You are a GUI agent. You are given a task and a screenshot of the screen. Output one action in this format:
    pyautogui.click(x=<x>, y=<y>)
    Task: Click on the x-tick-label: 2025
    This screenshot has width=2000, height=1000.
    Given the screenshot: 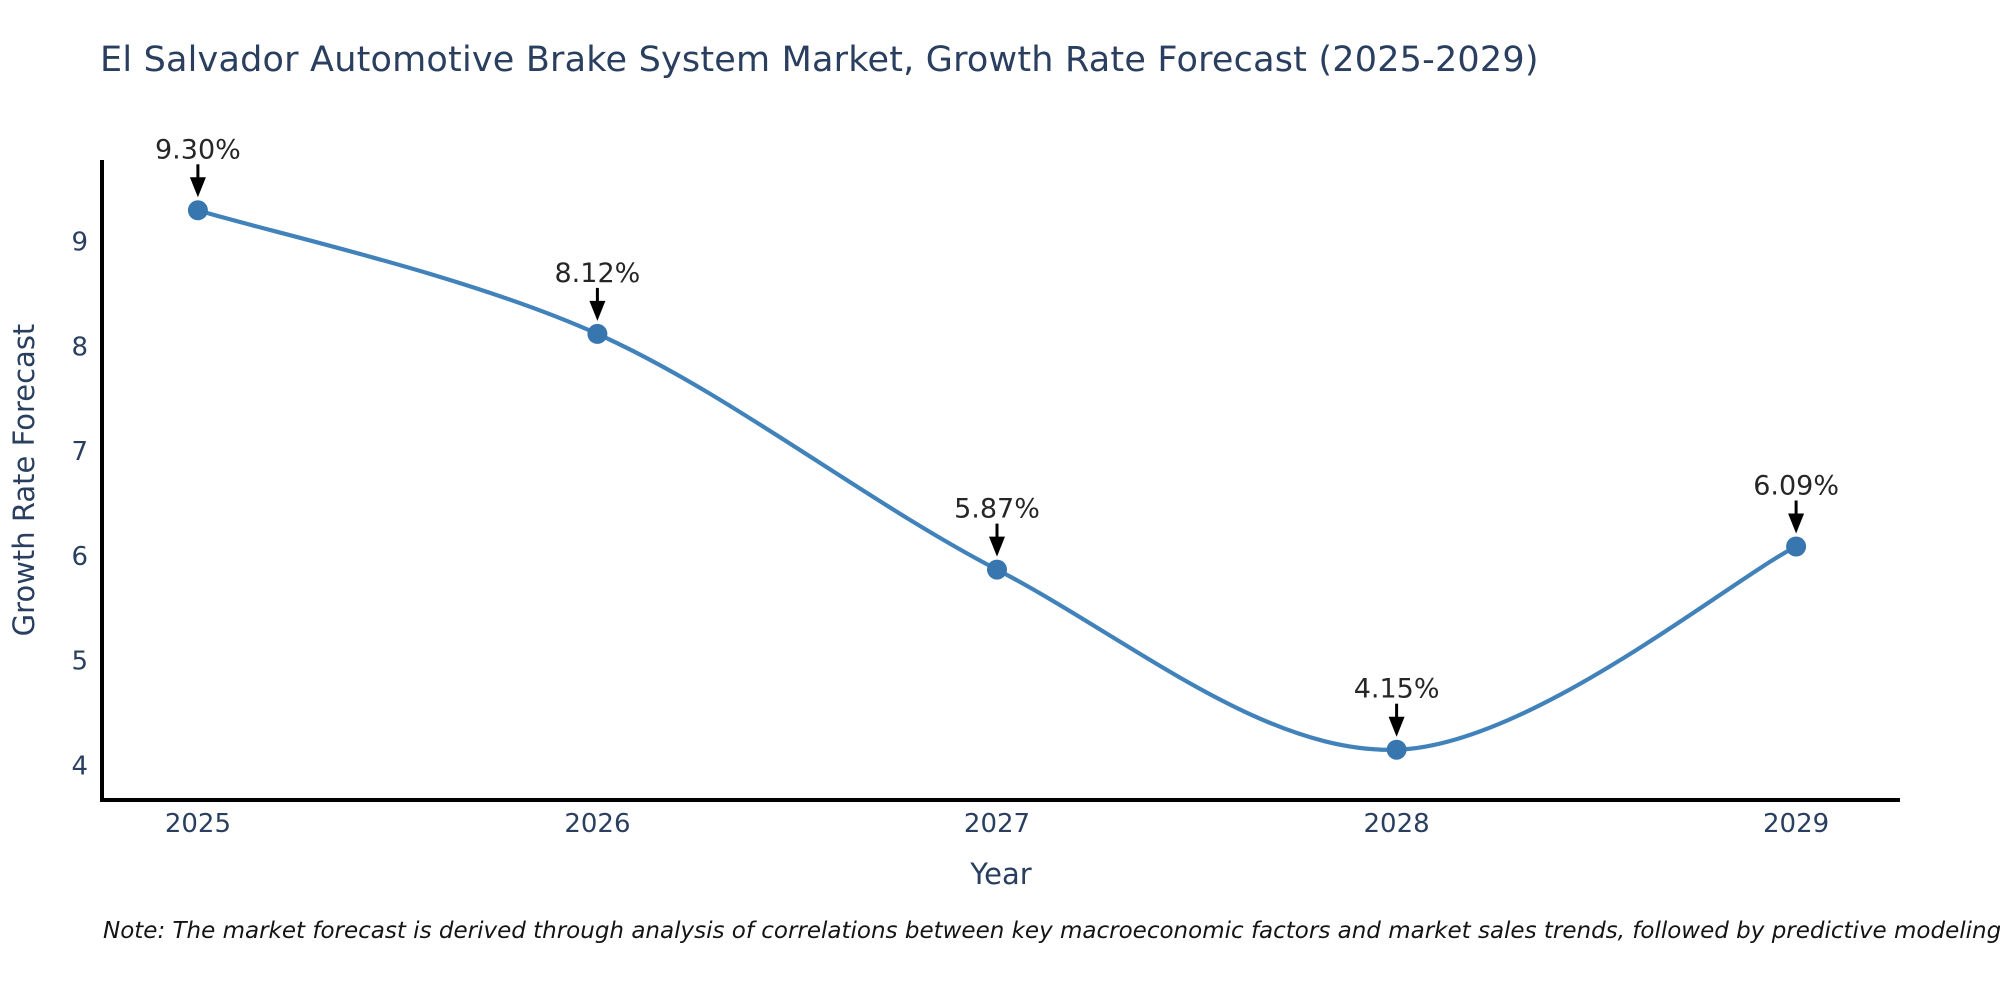 What is the action you would take?
    pyautogui.click(x=198, y=824)
    